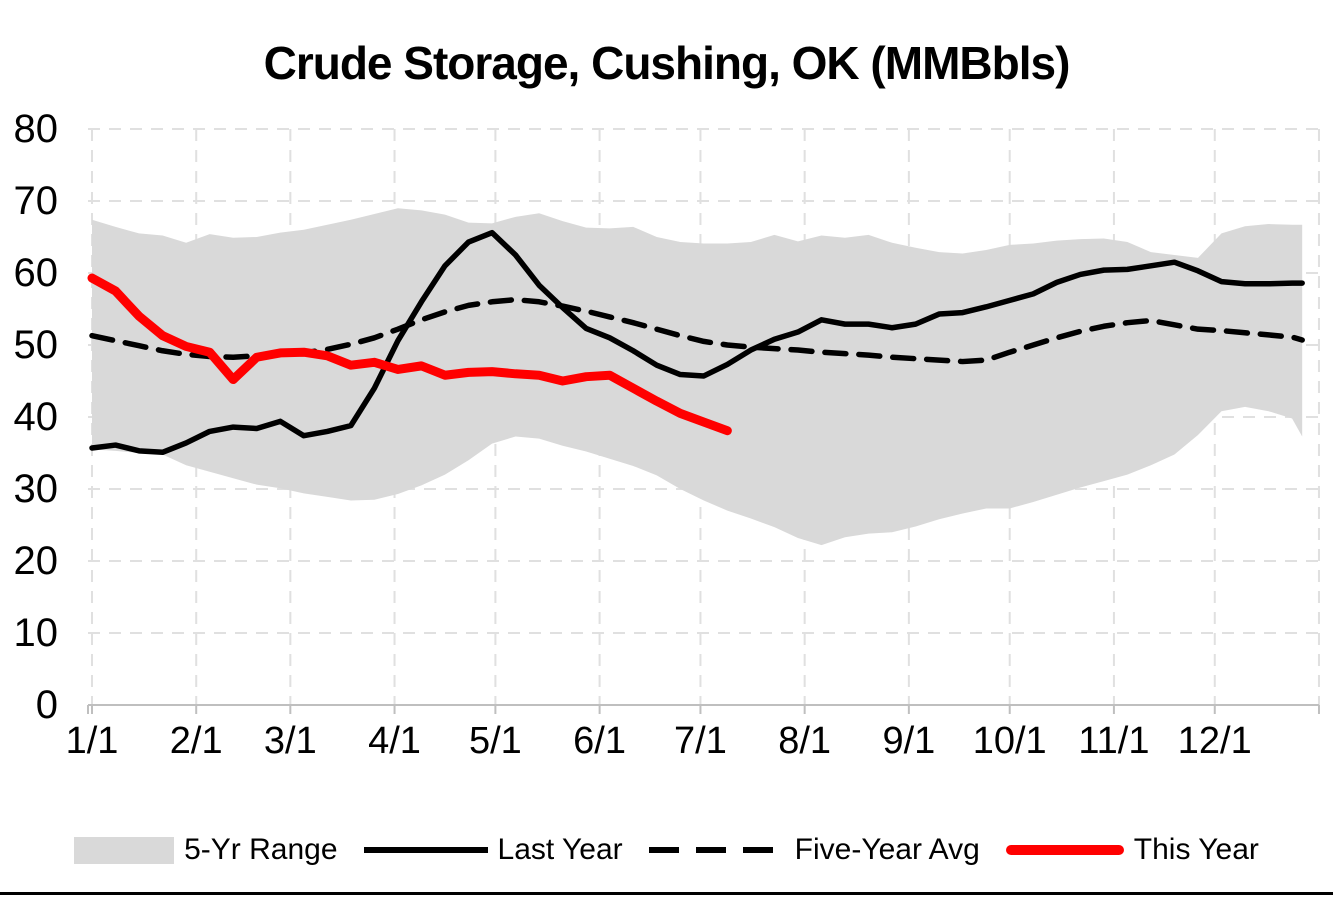 The width and height of the screenshot is (1333, 900). I want to click on legend-label-5yr-range: 5-Yr Range, so click(261, 849).